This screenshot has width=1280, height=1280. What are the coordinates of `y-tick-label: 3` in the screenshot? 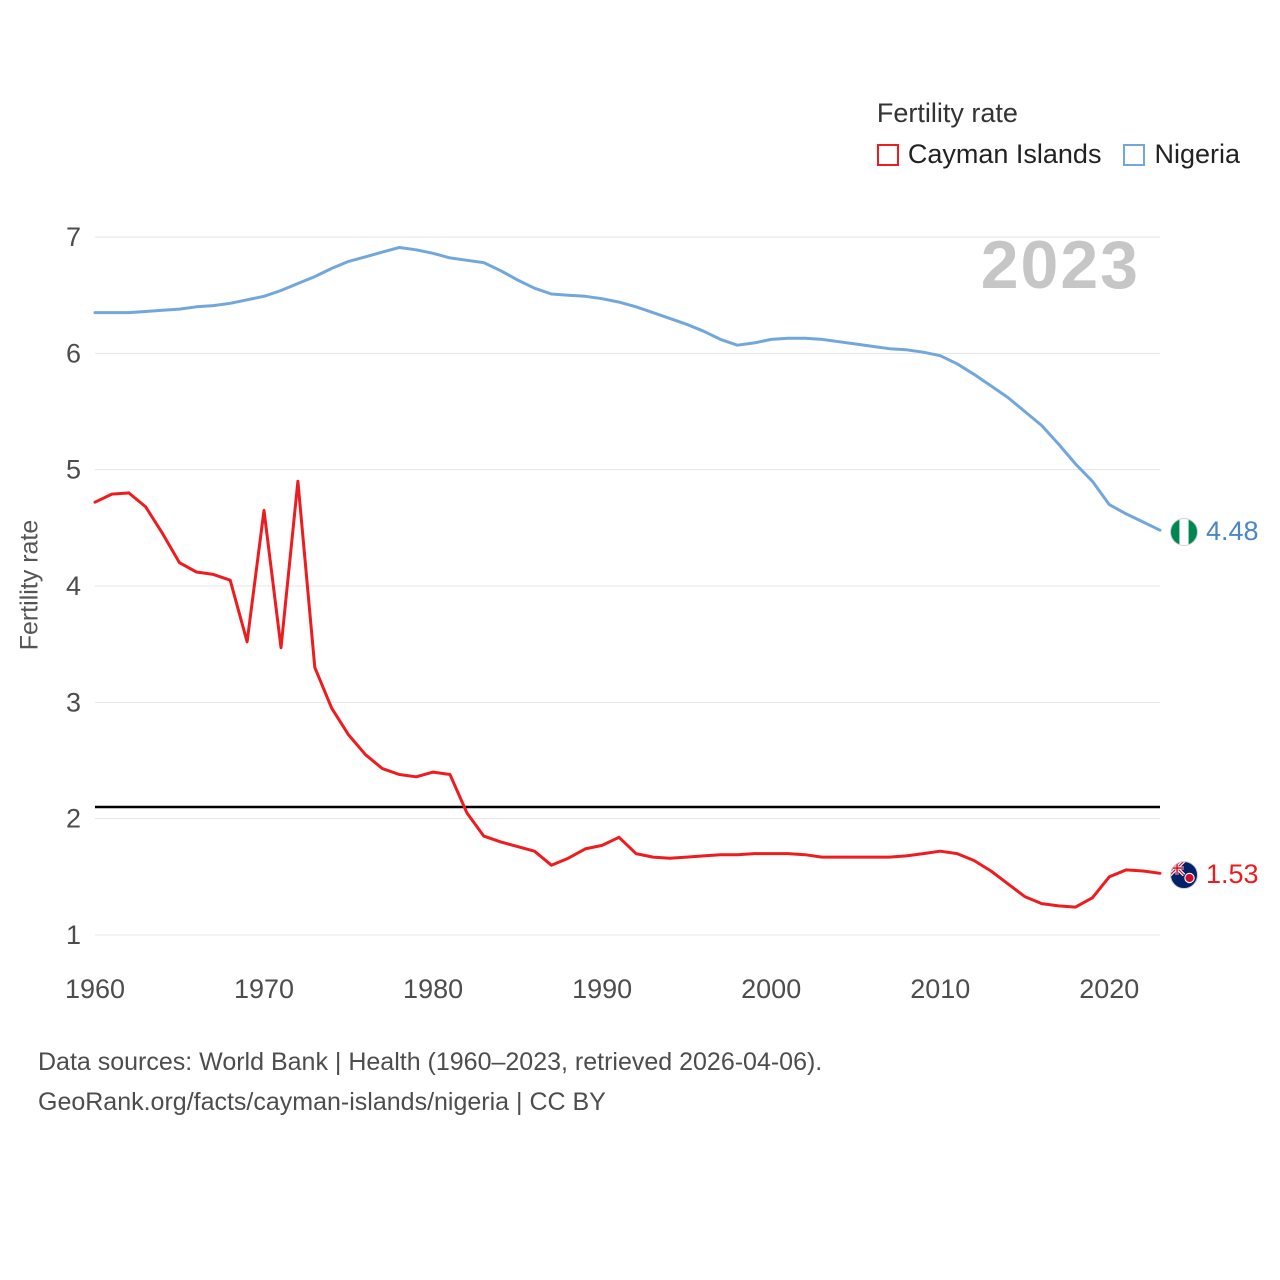 It's located at (73, 702).